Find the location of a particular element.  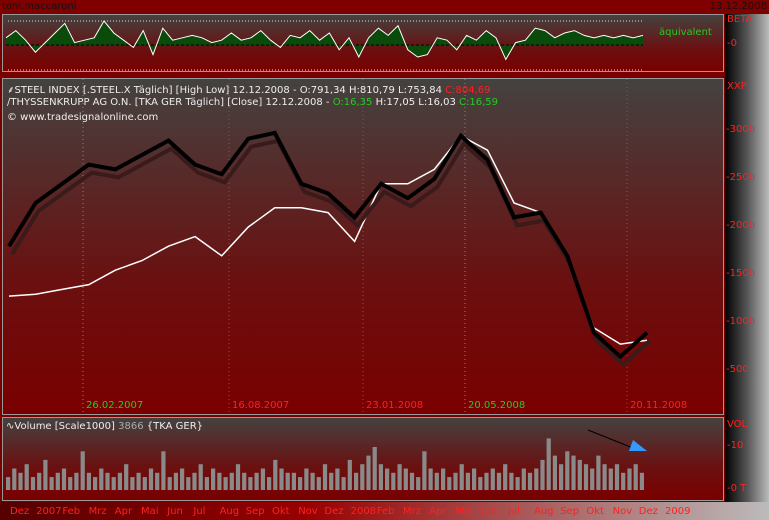

marker-date: 20.05.2008 is located at coordinates (497, 405).